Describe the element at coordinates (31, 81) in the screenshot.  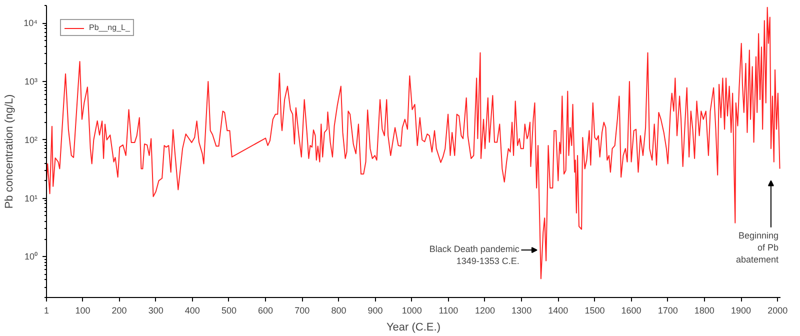
I see `y-tick-label: 10³` at that location.